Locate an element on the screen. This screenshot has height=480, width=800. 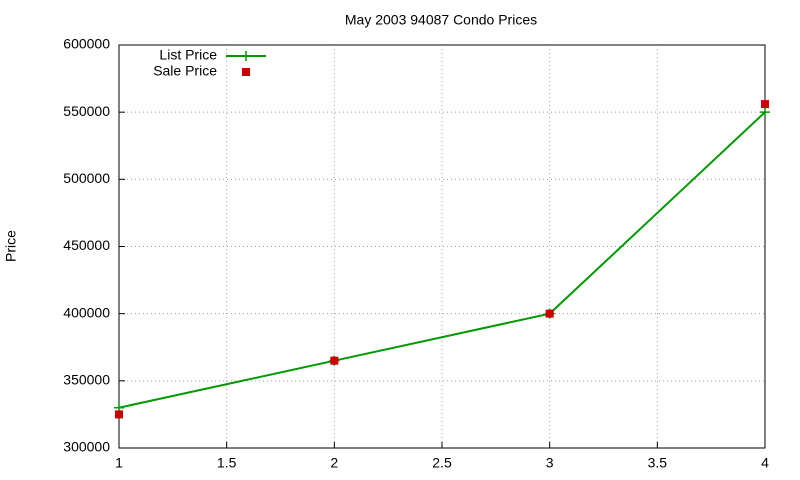
x-tick-label: 4 is located at coordinates (765, 463).